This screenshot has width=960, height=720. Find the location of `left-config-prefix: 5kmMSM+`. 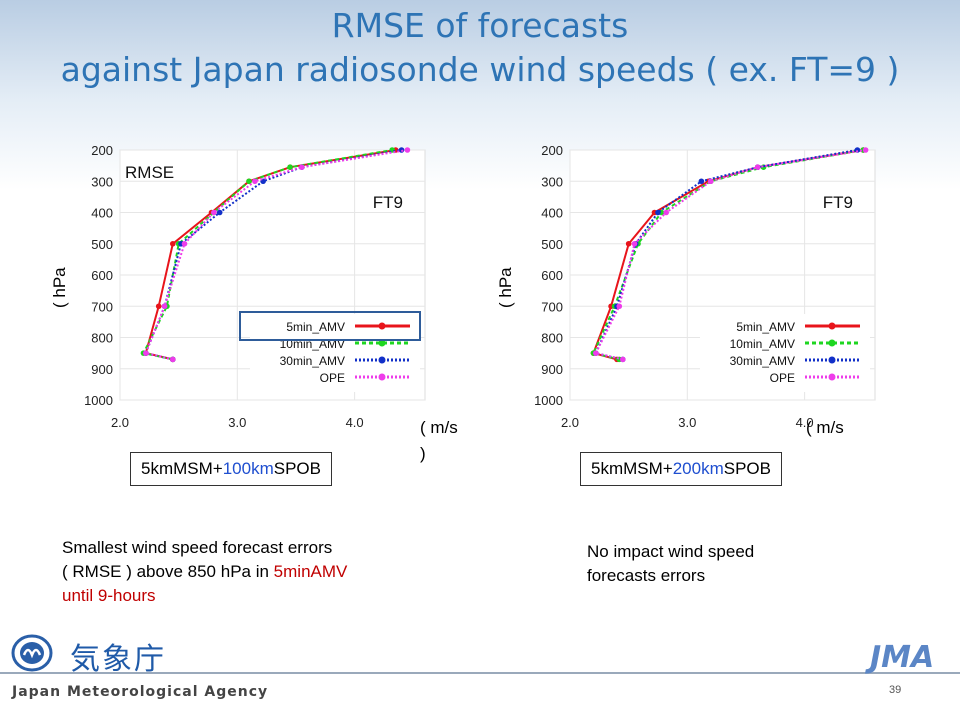

left-config-prefix: 5kmMSM+ is located at coordinates (182, 468).